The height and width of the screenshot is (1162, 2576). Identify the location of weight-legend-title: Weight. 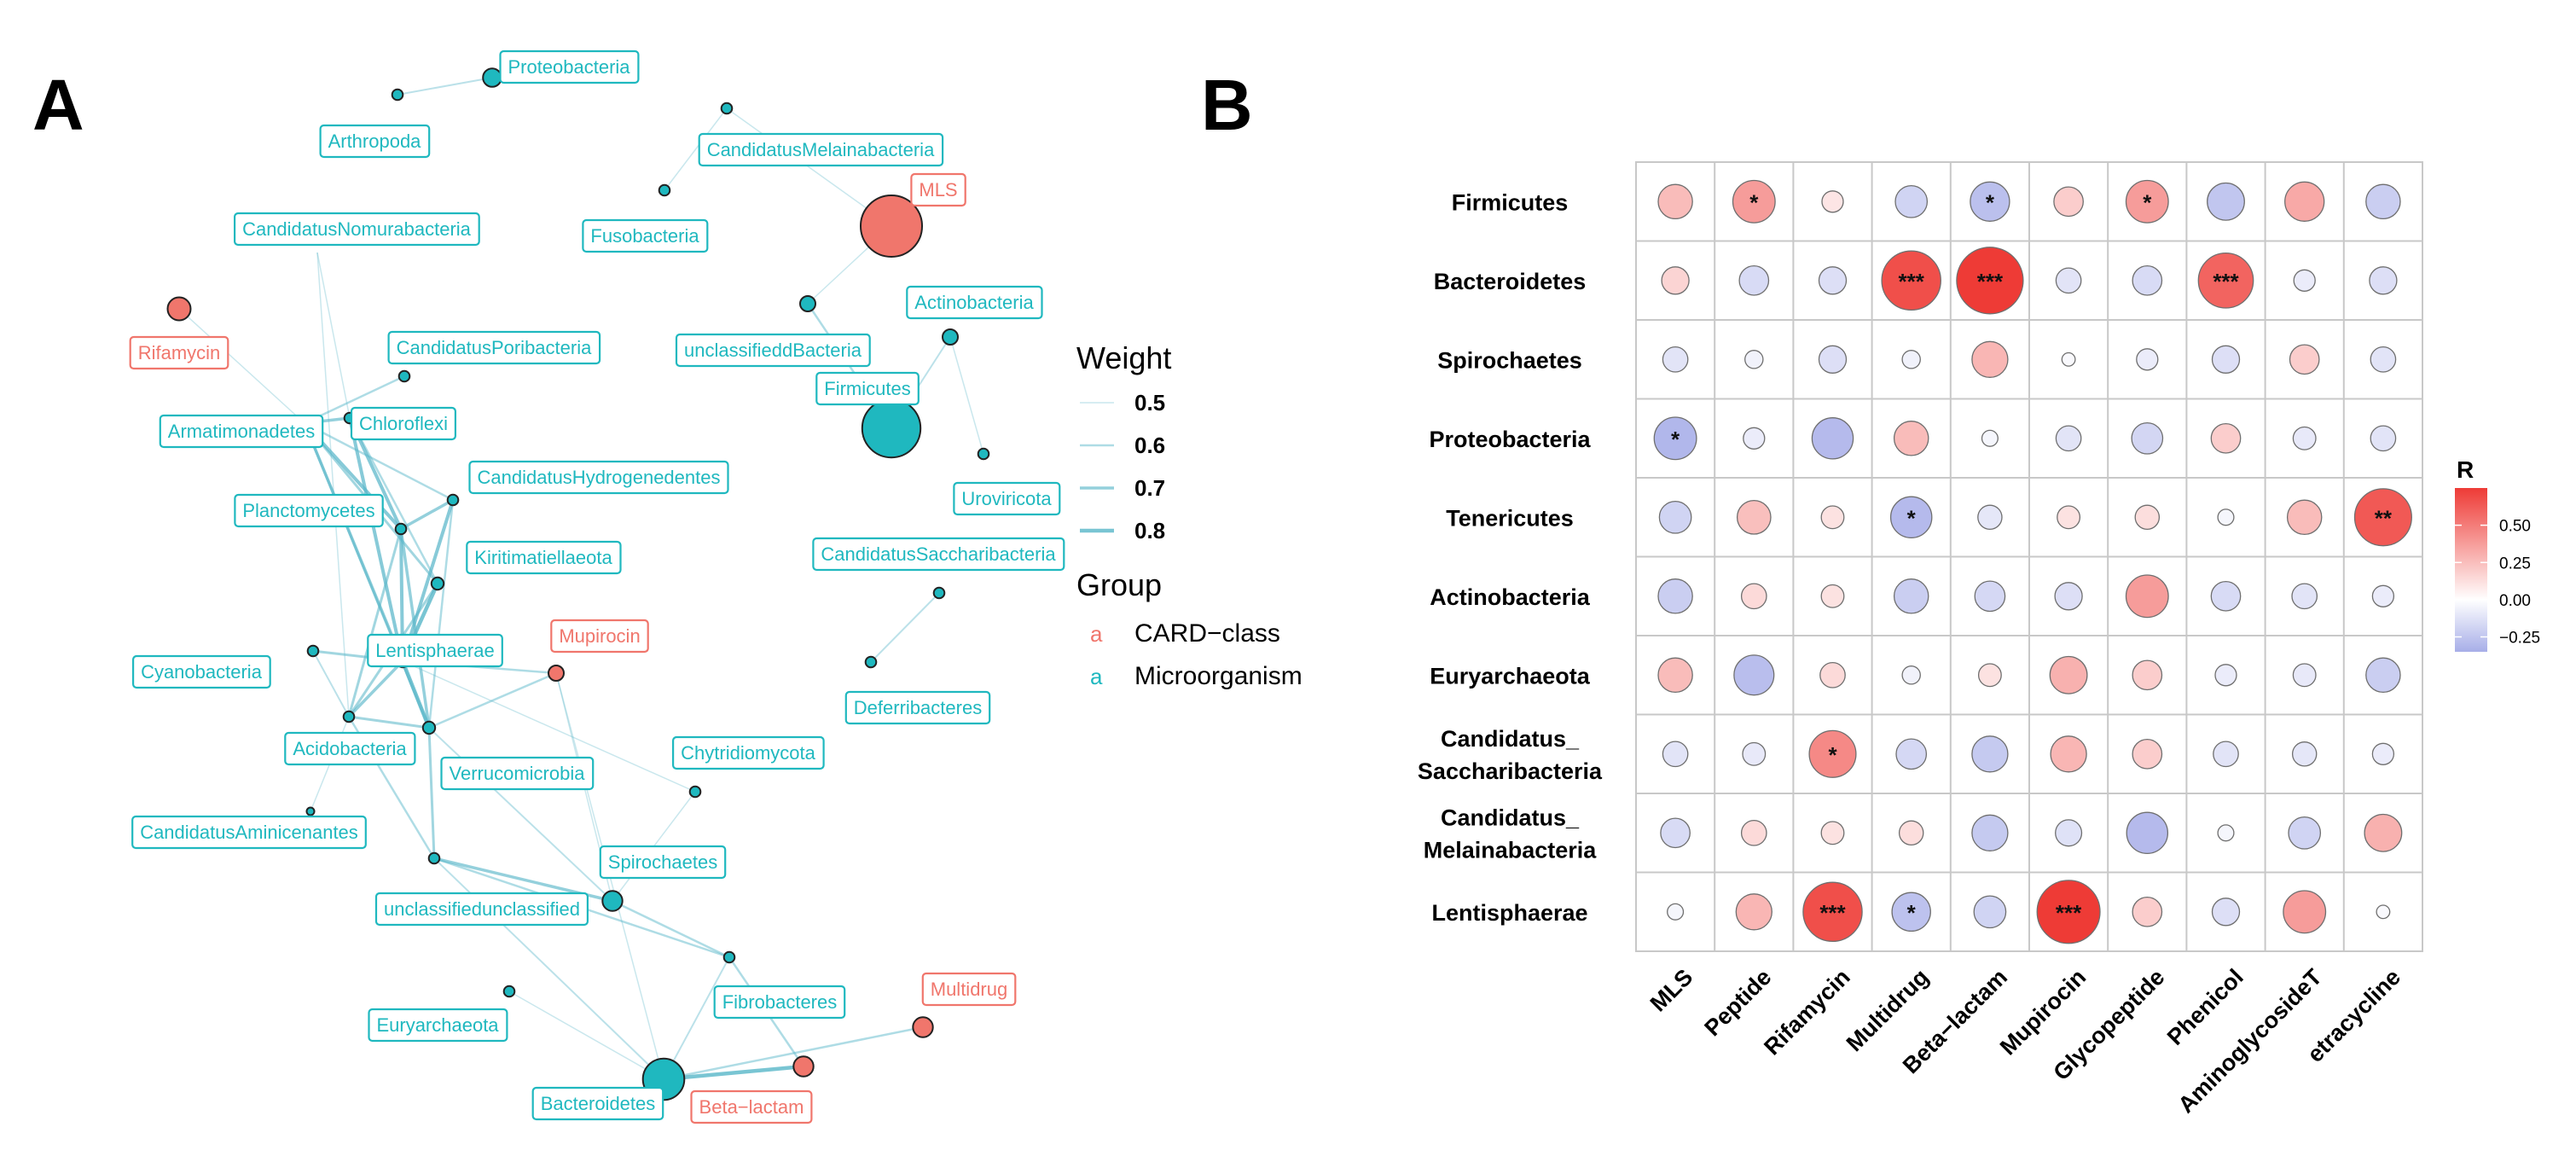
(1123, 357).